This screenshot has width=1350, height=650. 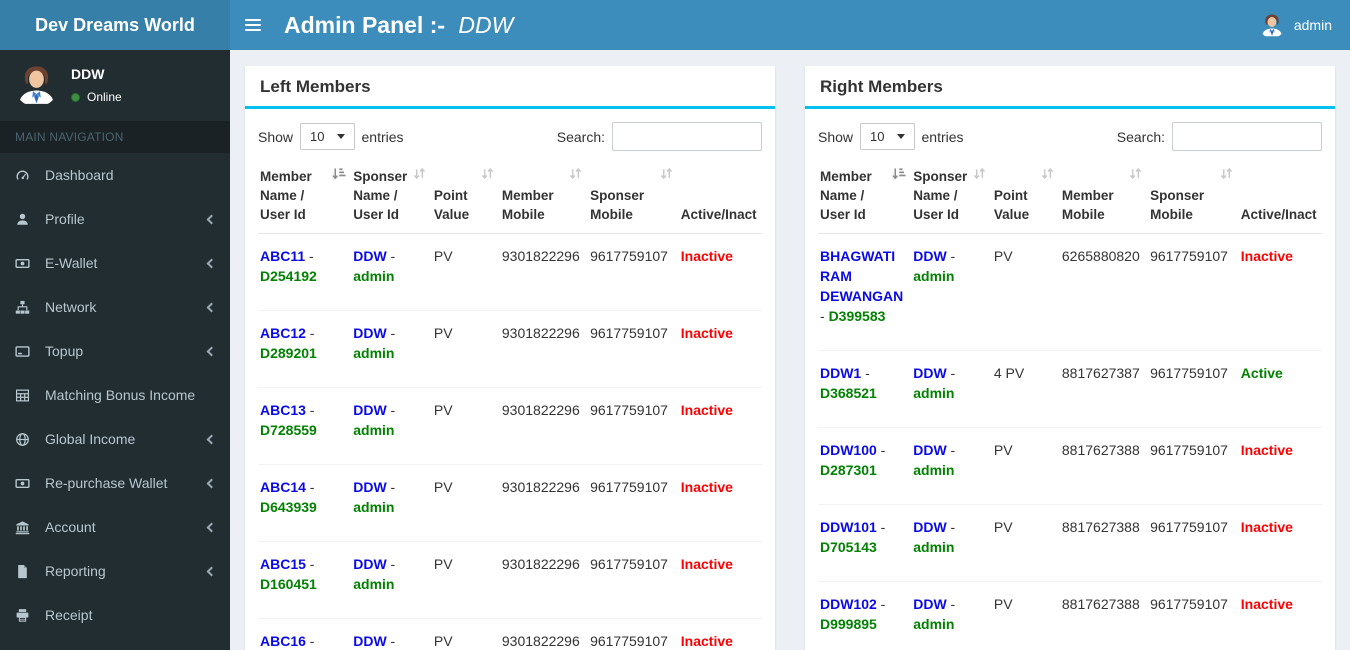 I want to click on sidebar-toggle-icon, so click(x=253, y=25).